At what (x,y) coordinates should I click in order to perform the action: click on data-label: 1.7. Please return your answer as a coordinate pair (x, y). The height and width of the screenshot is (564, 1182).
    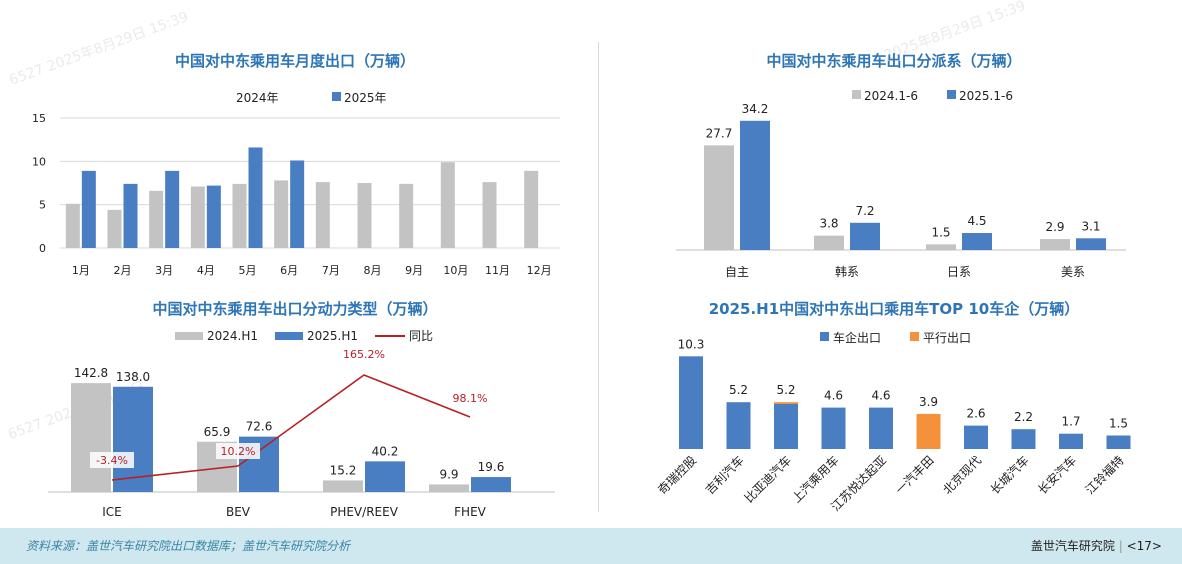
    Looking at the image, I should click on (1070, 422).